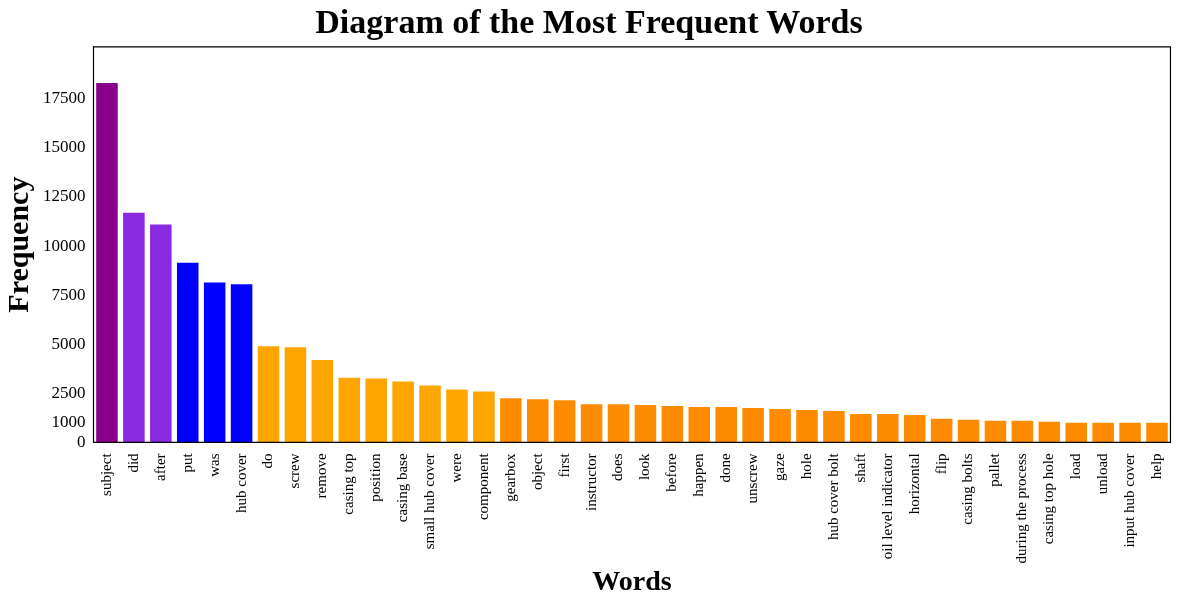  Describe the element at coordinates (81, 441) in the screenshot. I see `y-tick-label: 0` at that location.